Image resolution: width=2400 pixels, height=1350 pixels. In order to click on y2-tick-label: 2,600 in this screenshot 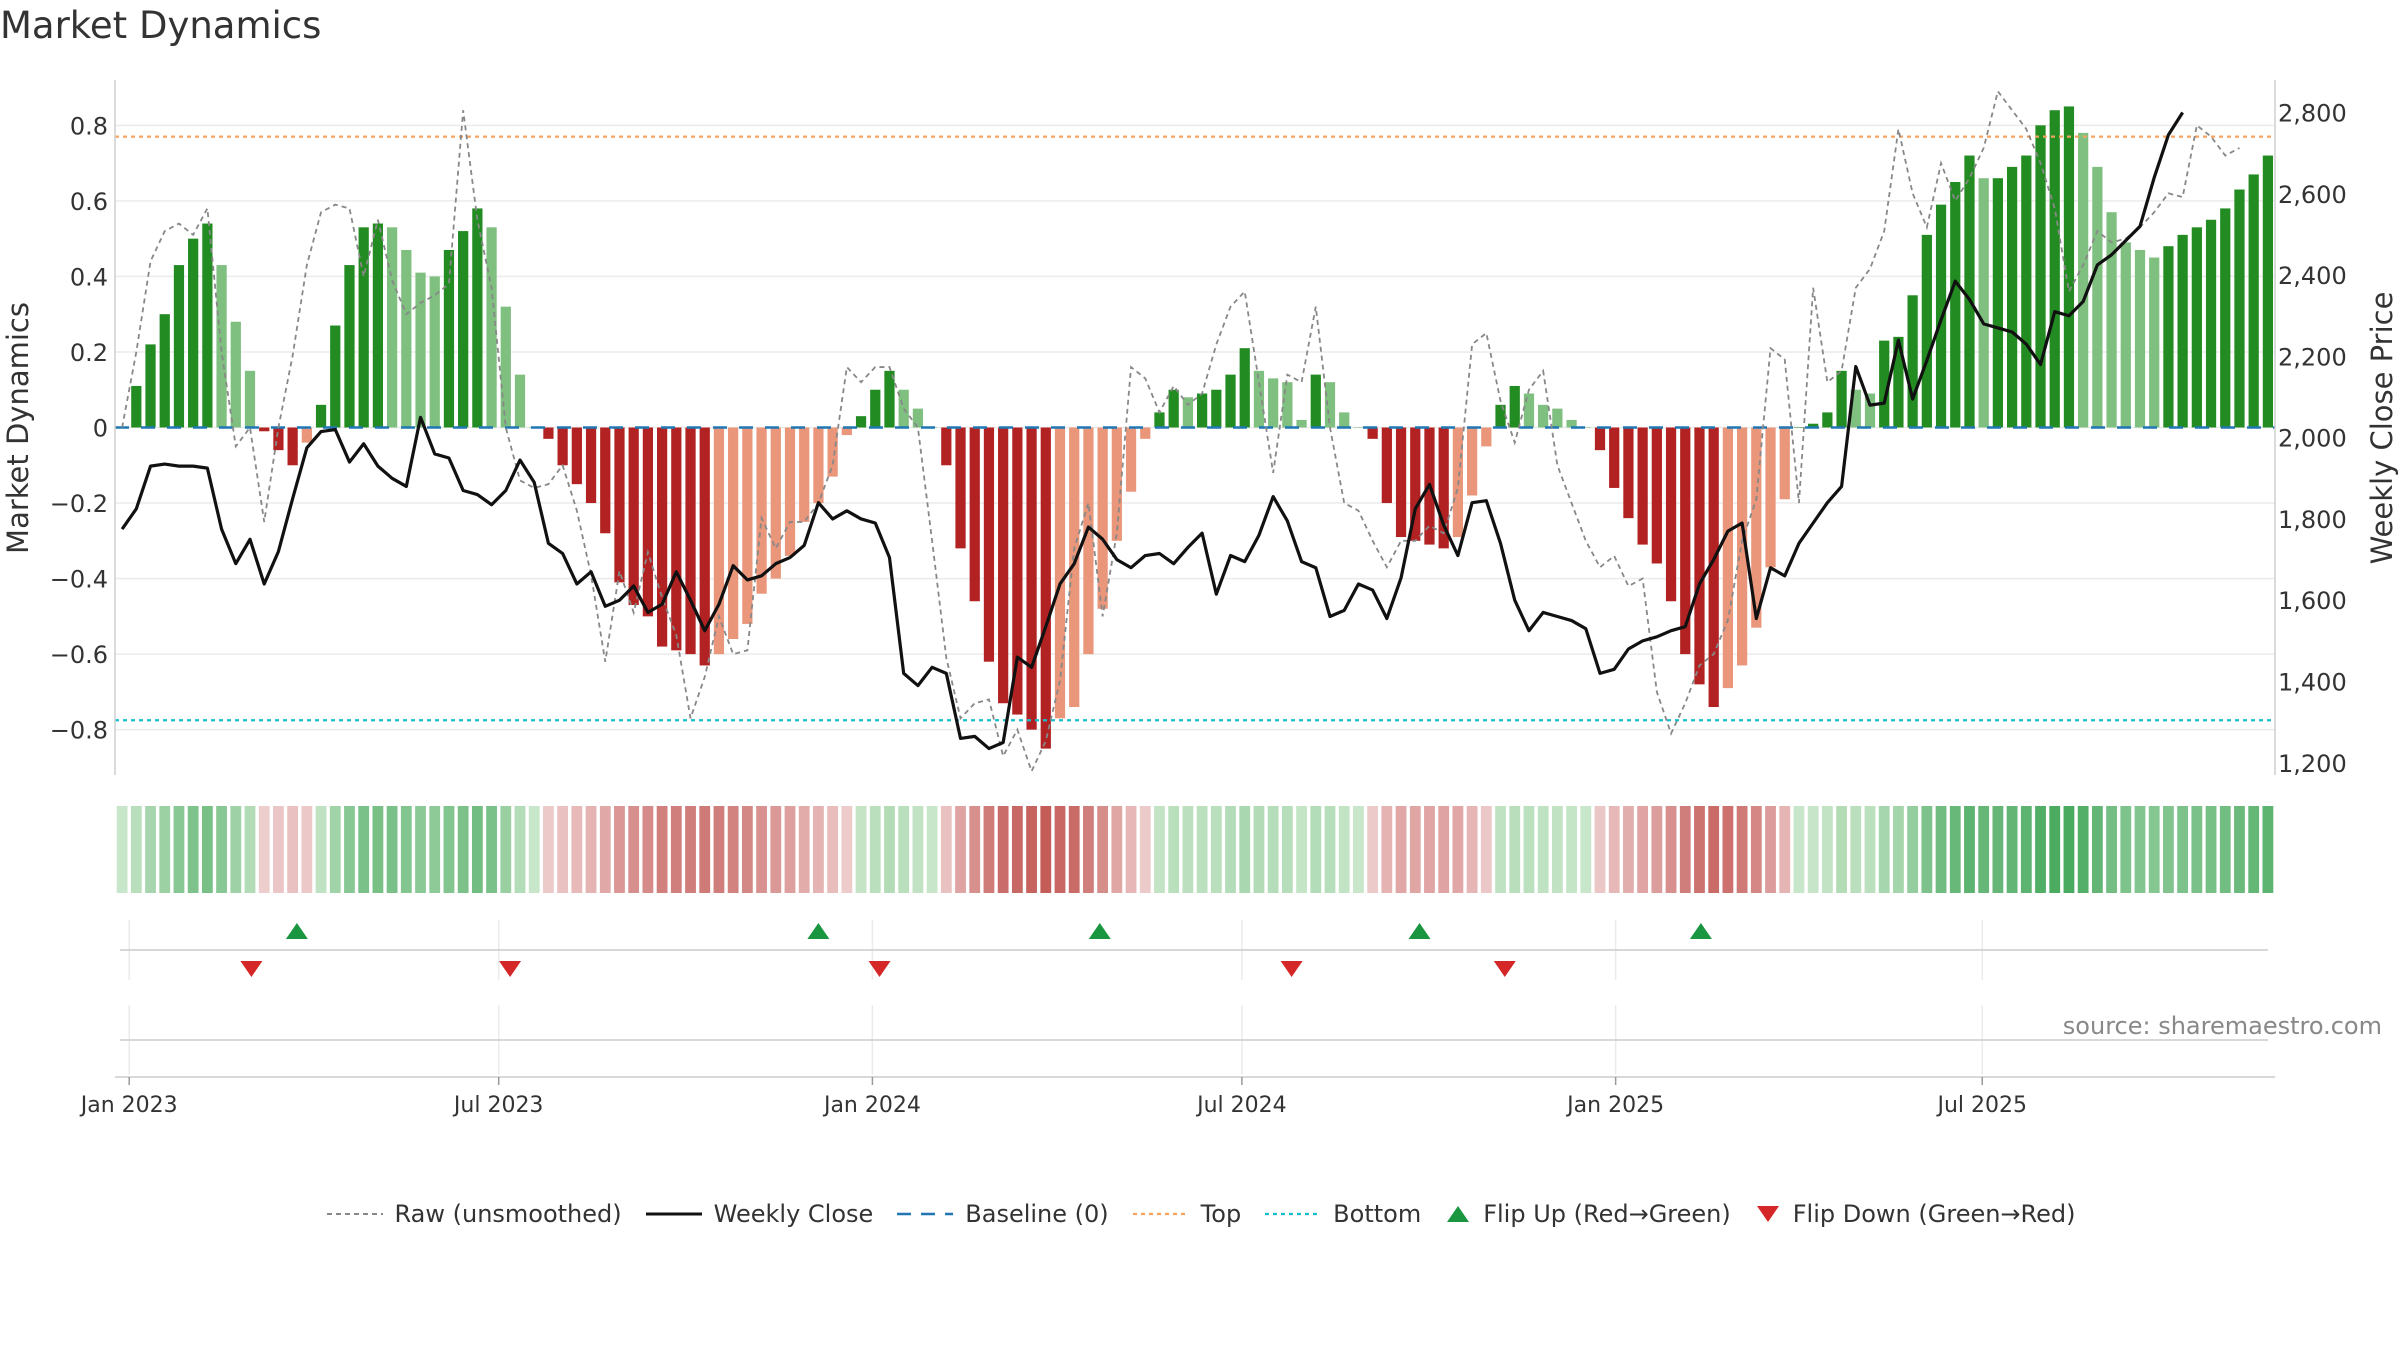, I will do `click(2312, 195)`.